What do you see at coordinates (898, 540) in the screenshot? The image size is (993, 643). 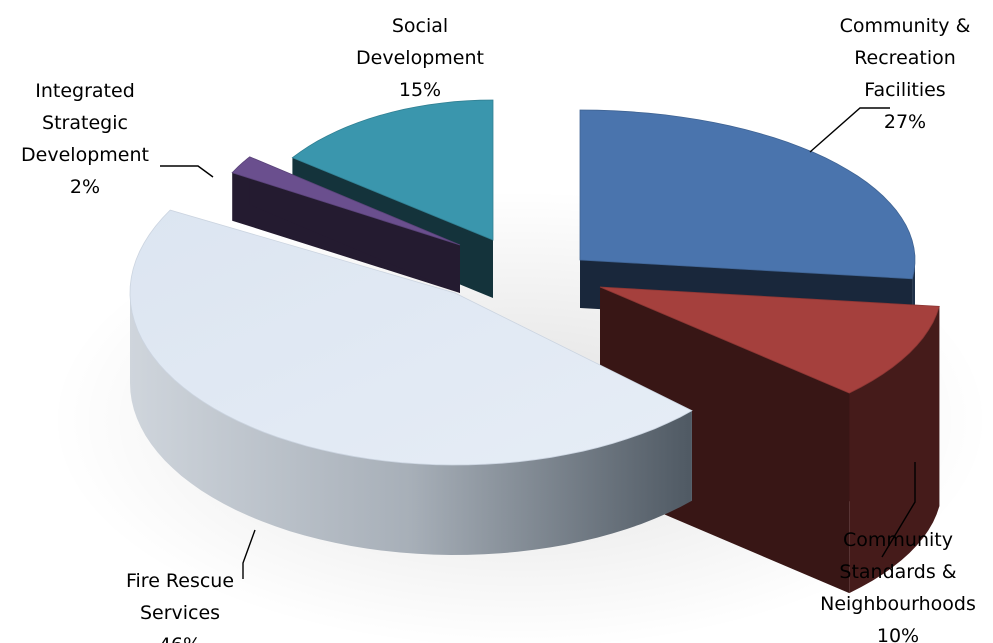 I see `slice-name-label: Community` at bounding box center [898, 540].